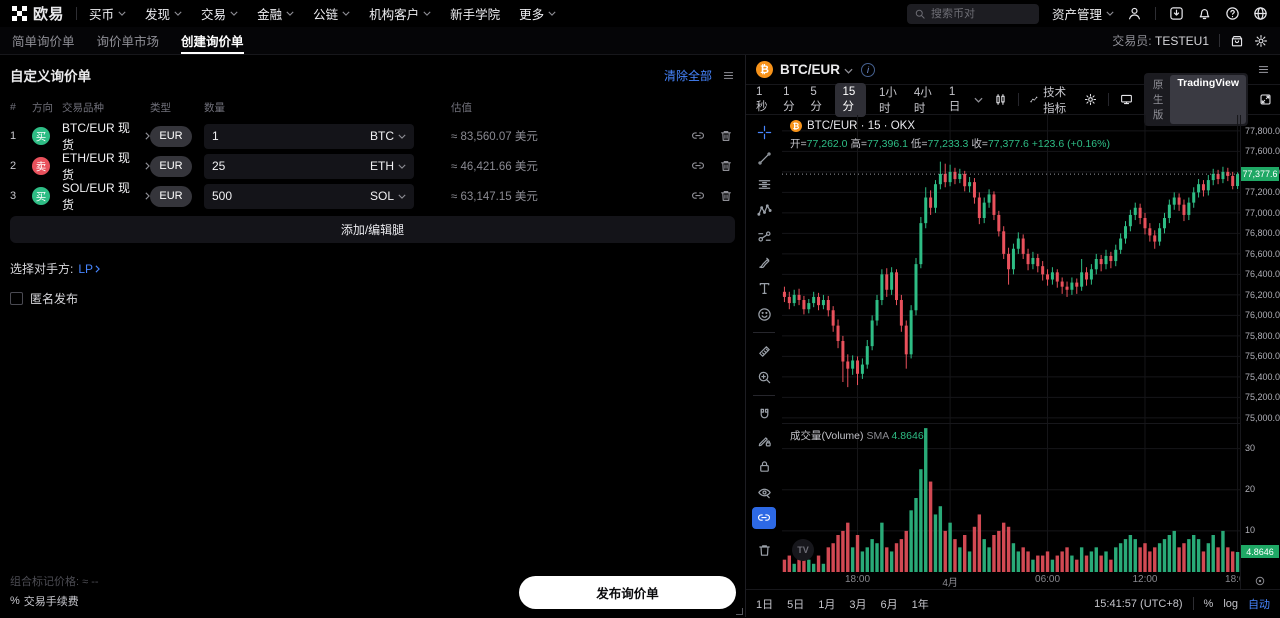 The width and height of the screenshot is (1280, 618). I want to click on brush-tool-icon, so click(764, 262).